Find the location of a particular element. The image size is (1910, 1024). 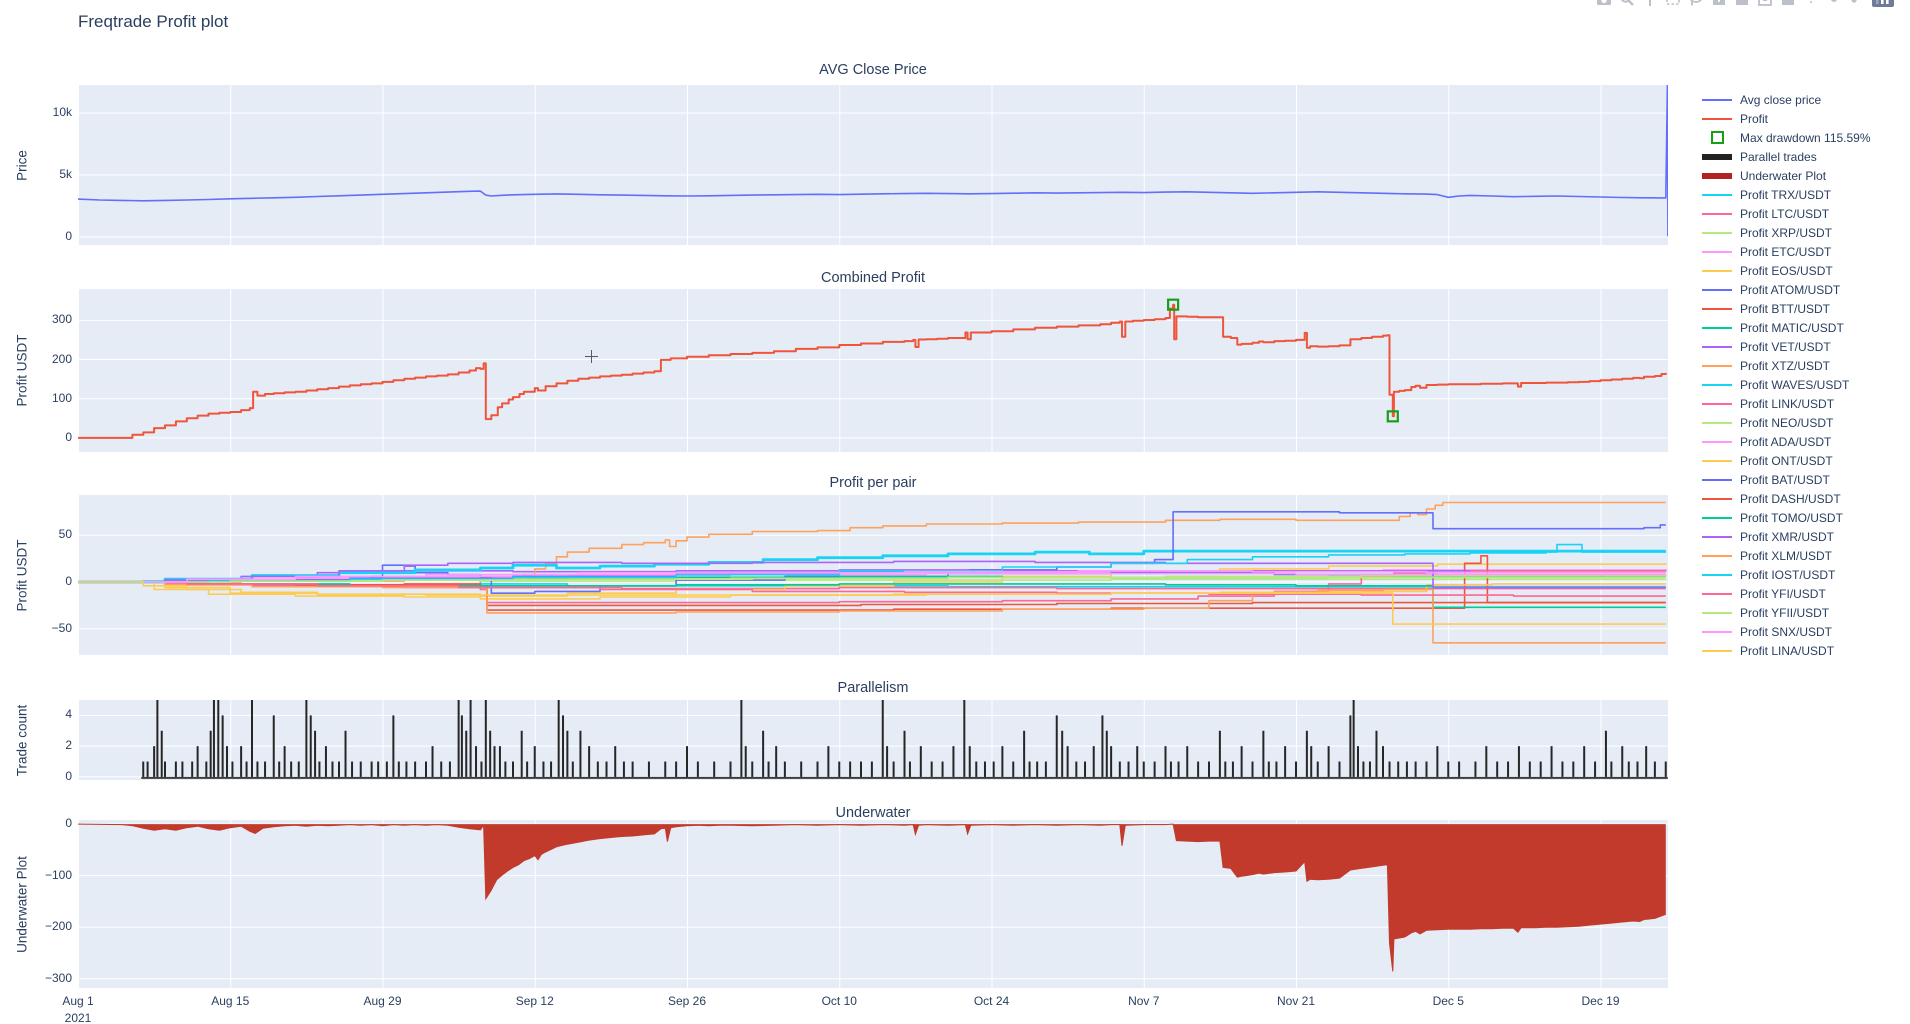

legend-label: Profit ADA/USDT is located at coordinates (1786, 441).